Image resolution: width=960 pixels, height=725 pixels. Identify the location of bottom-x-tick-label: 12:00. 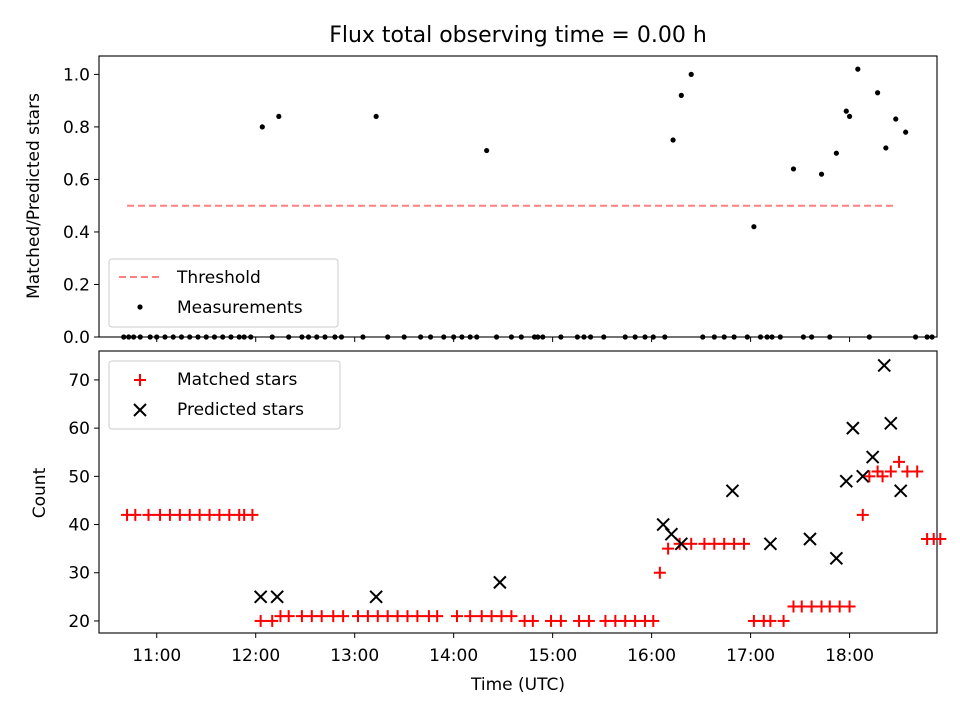
(255, 656).